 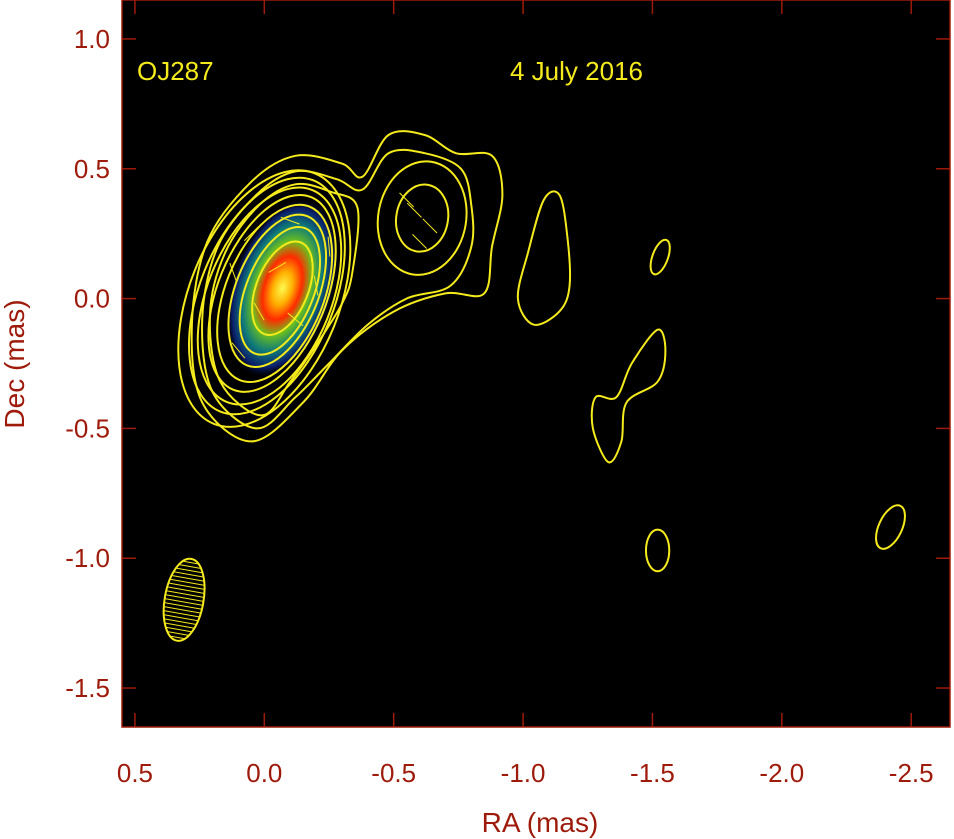 I want to click on source-label: OJ287, so click(x=175, y=71).